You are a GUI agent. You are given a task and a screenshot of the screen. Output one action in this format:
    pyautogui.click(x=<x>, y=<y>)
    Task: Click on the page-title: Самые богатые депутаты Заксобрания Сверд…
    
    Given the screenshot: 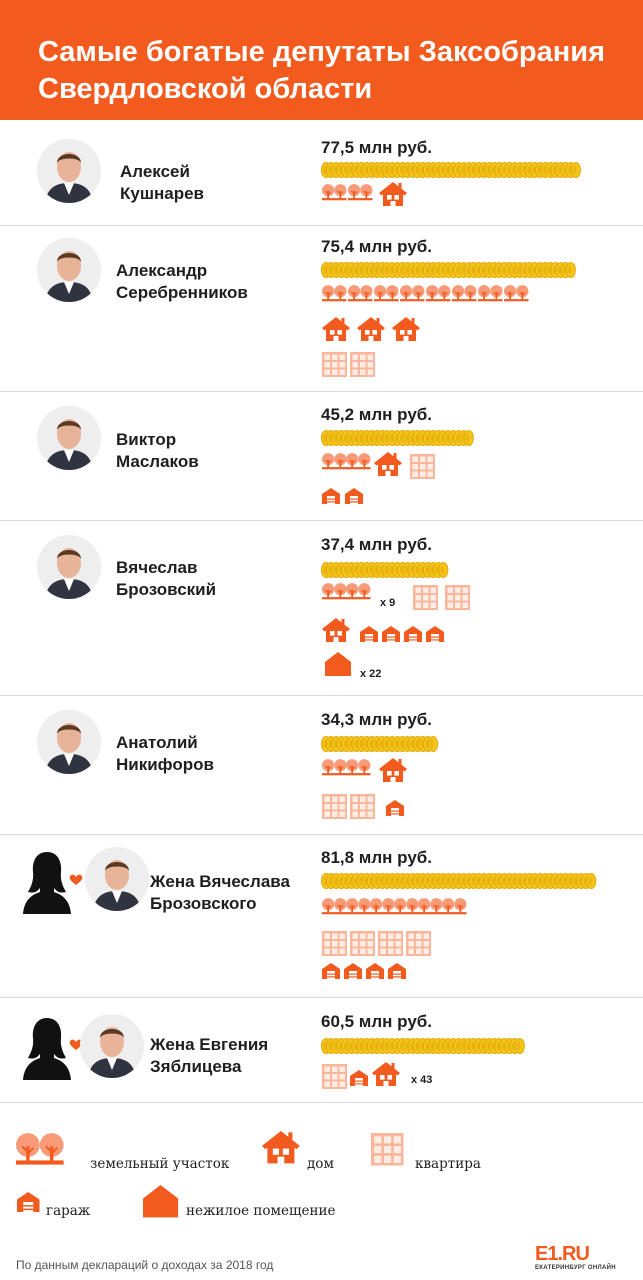 What is the action you would take?
    pyautogui.click(x=322, y=70)
    